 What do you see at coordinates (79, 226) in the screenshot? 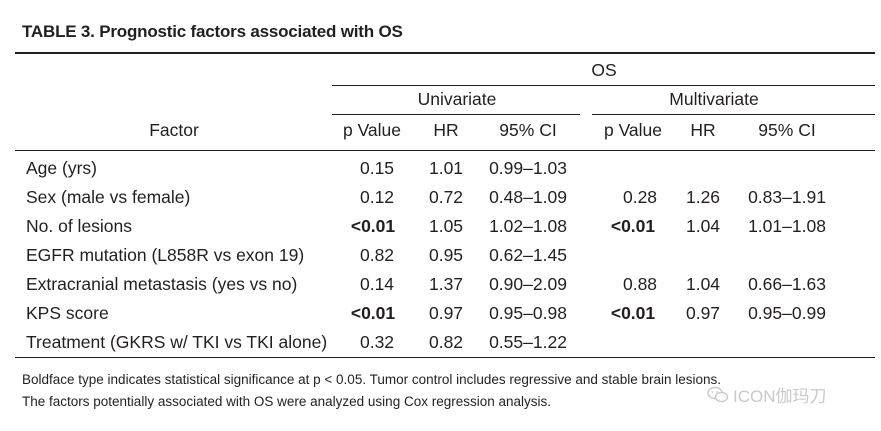
I see `factor-cell: No. of lesions` at bounding box center [79, 226].